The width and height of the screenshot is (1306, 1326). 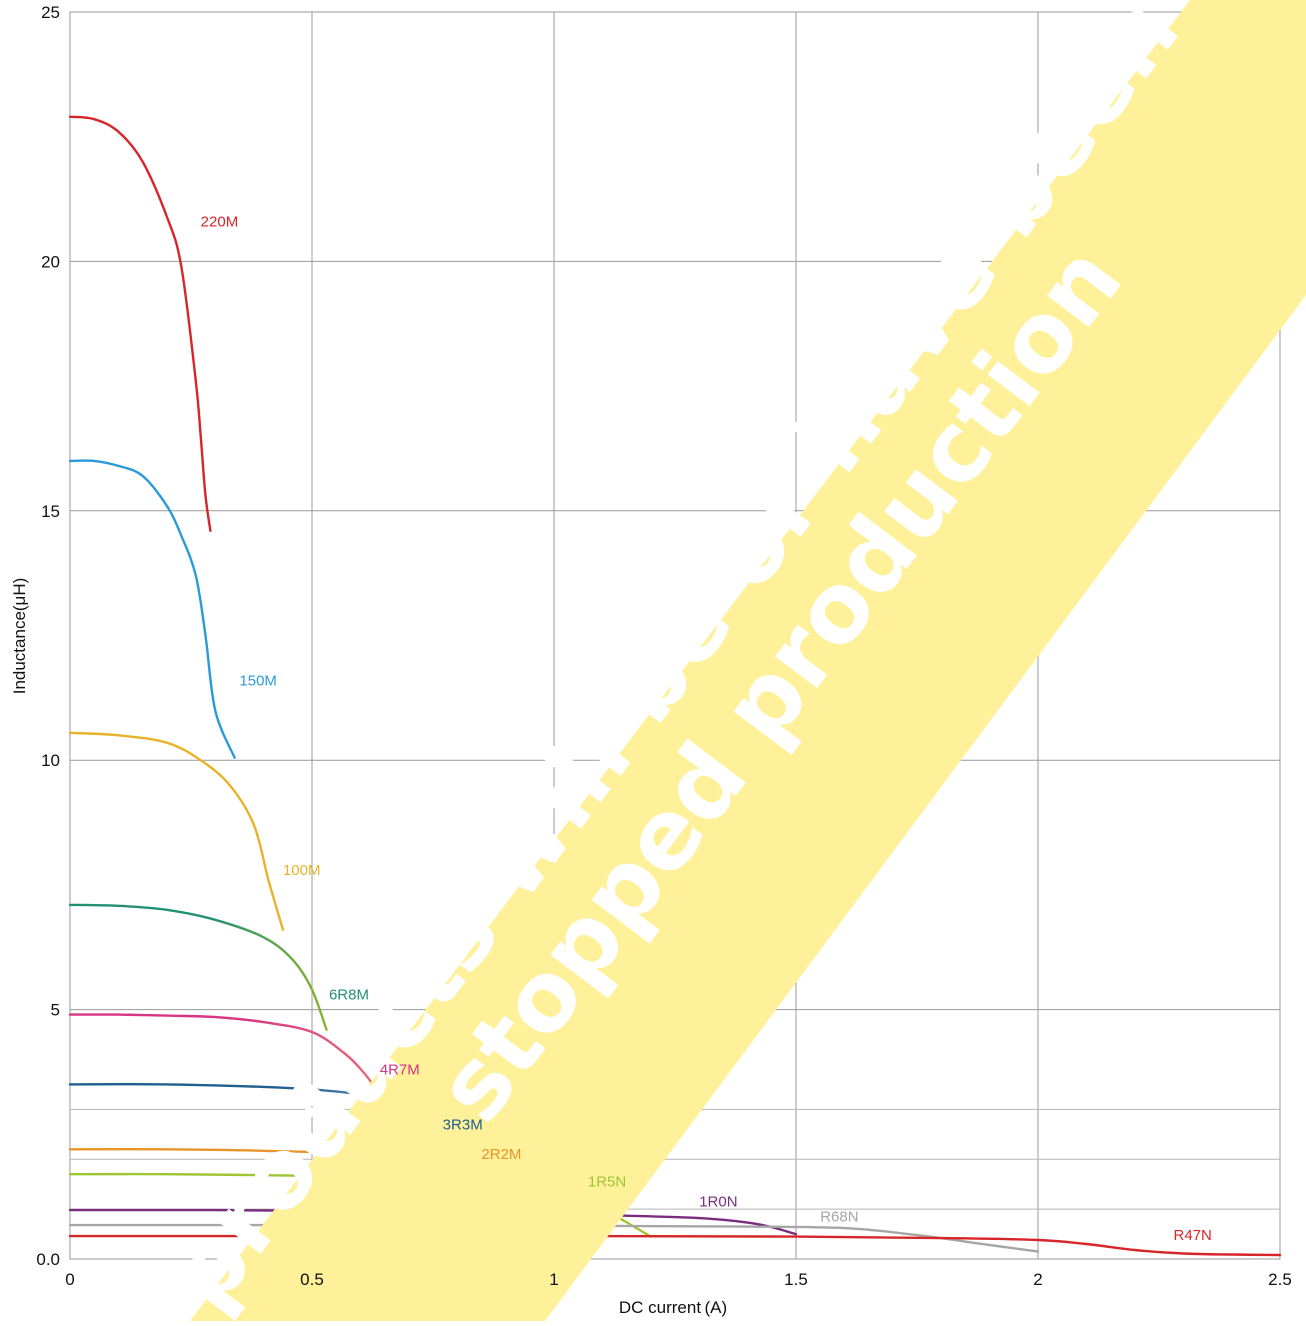 I want to click on x-tick-label: 0.5, so click(x=312, y=1279).